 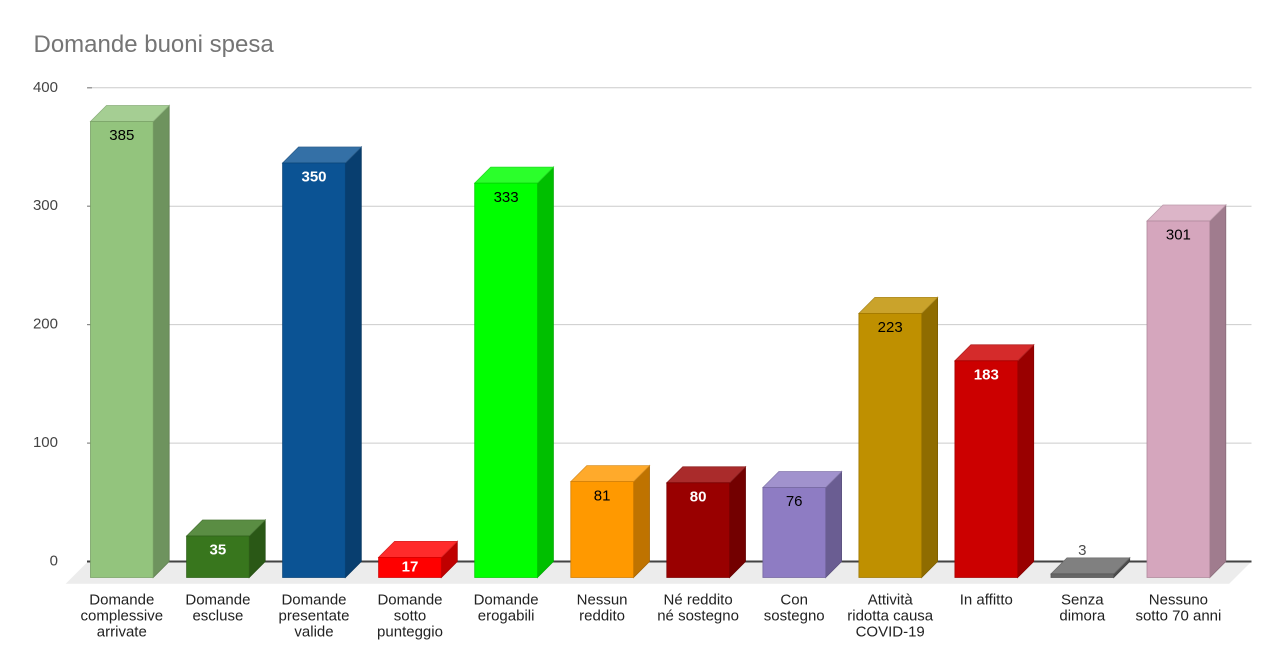 I want to click on svg-text: 80, so click(x=698, y=497).